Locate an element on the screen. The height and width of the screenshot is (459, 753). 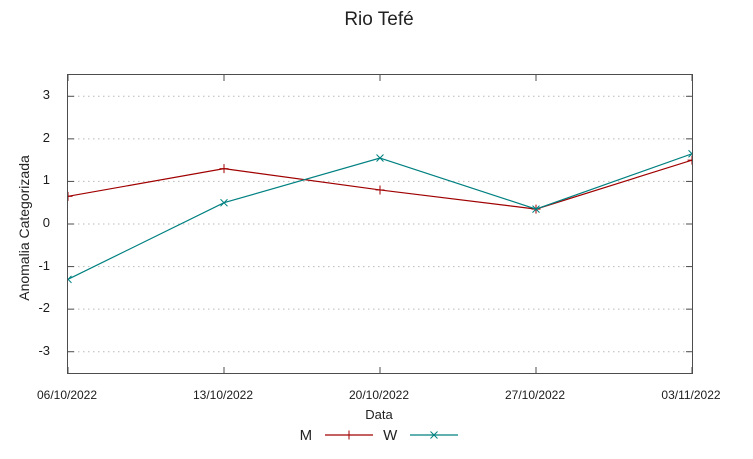
x-tick-label: 03/11/2022 is located at coordinates (691, 395).